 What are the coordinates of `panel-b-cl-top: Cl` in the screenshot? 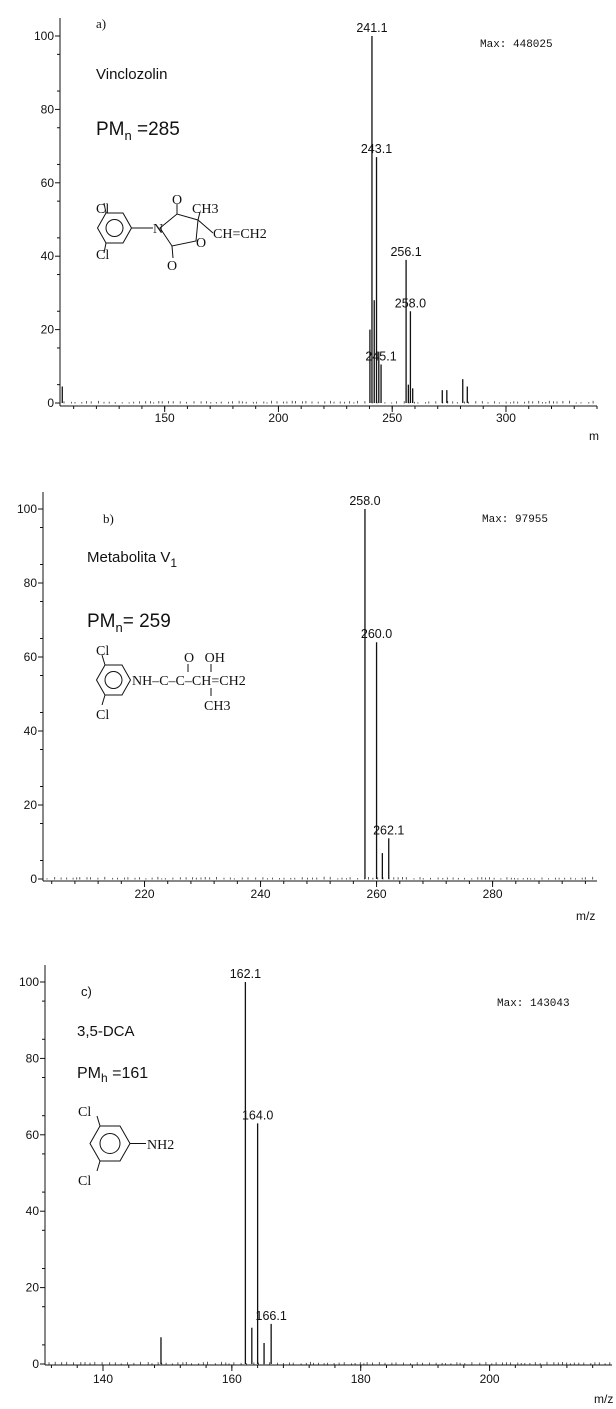 It's located at (102, 651).